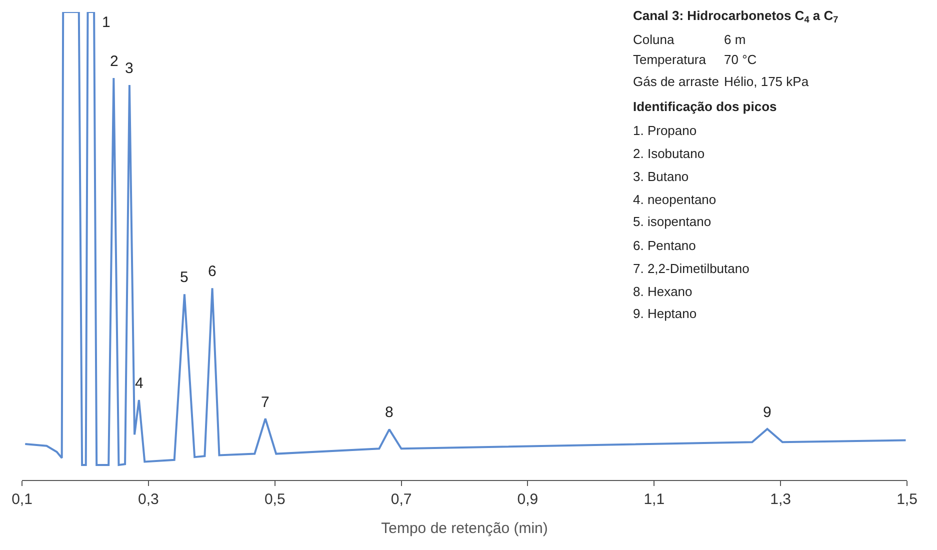 The width and height of the screenshot is (937, 550). What do you see at coordinates (691, 268) in the screenshot?
I see `annotation: 7. 2,2-Dimetilbutano` at bounding box center [691, 268].